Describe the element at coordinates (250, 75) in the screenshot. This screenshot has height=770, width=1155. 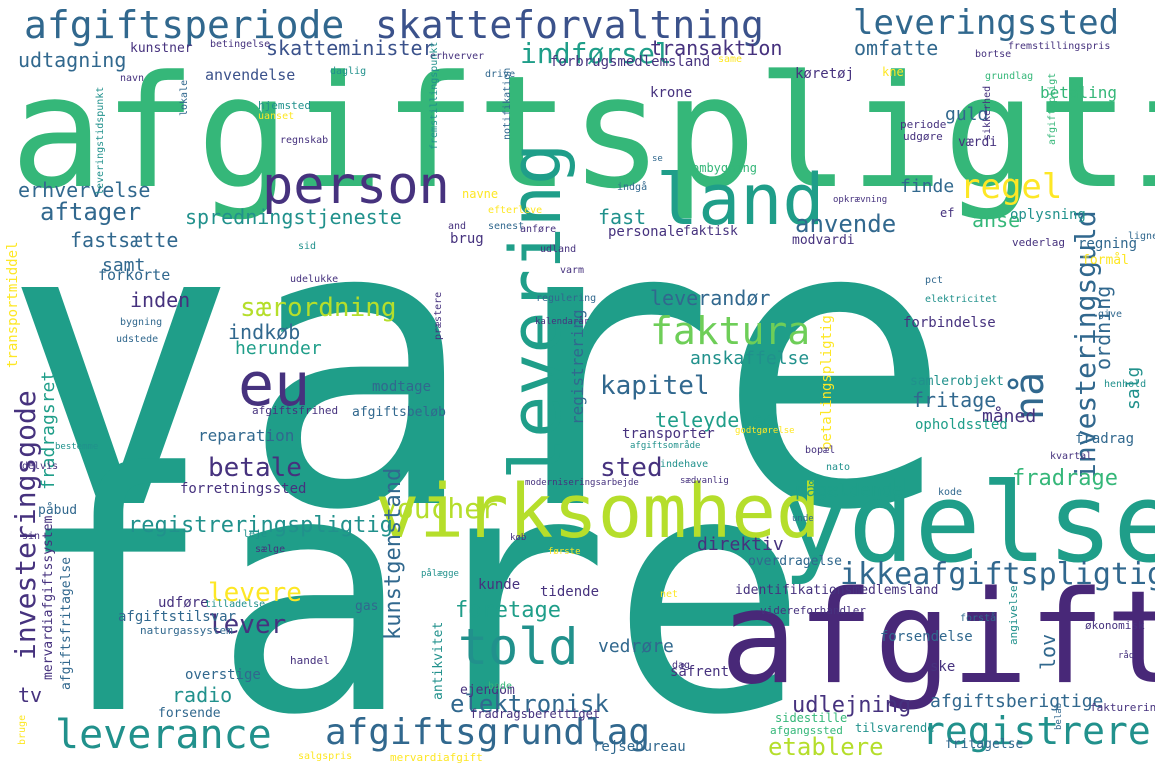
I see `word-anvendelse: anvendelse` at that location.